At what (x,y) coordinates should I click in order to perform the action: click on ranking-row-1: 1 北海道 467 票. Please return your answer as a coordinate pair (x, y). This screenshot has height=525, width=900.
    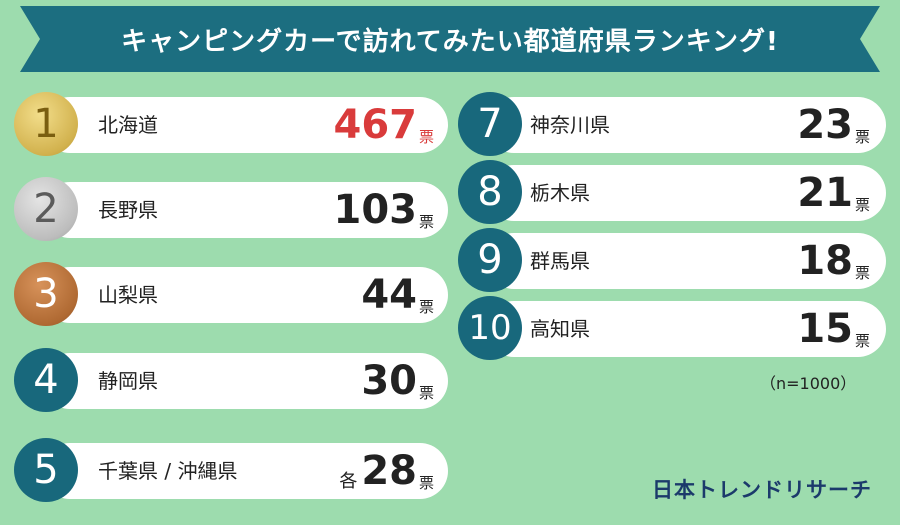
    Looking at the image, I should click on (231, 124).